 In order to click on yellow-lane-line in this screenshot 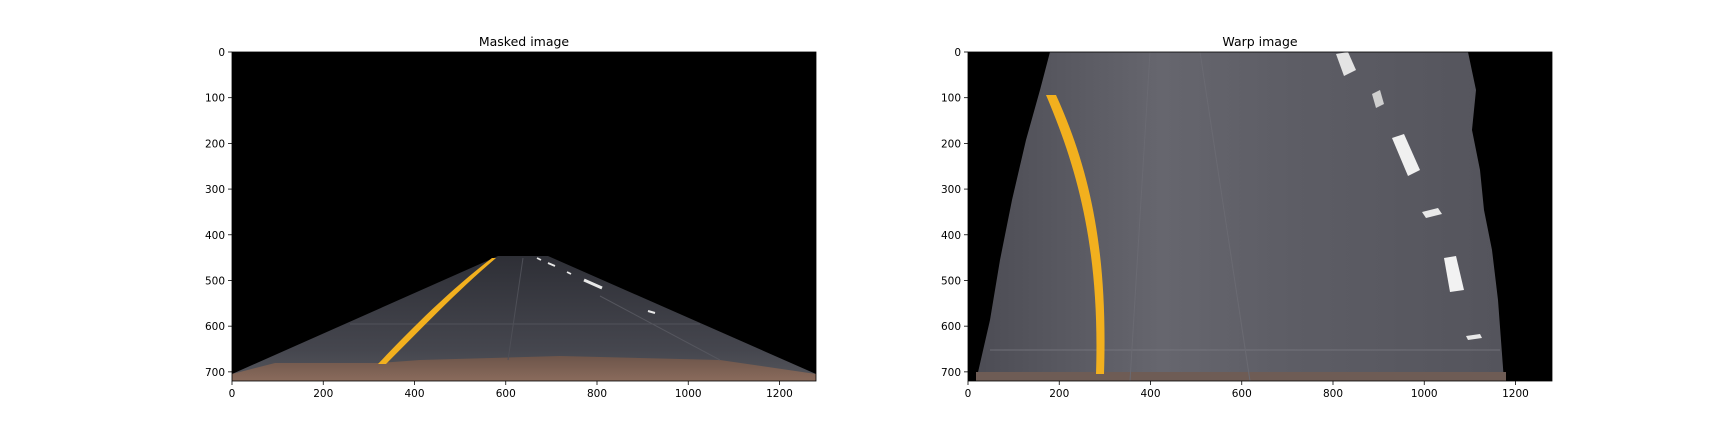, I will do `click(437, 311)`.